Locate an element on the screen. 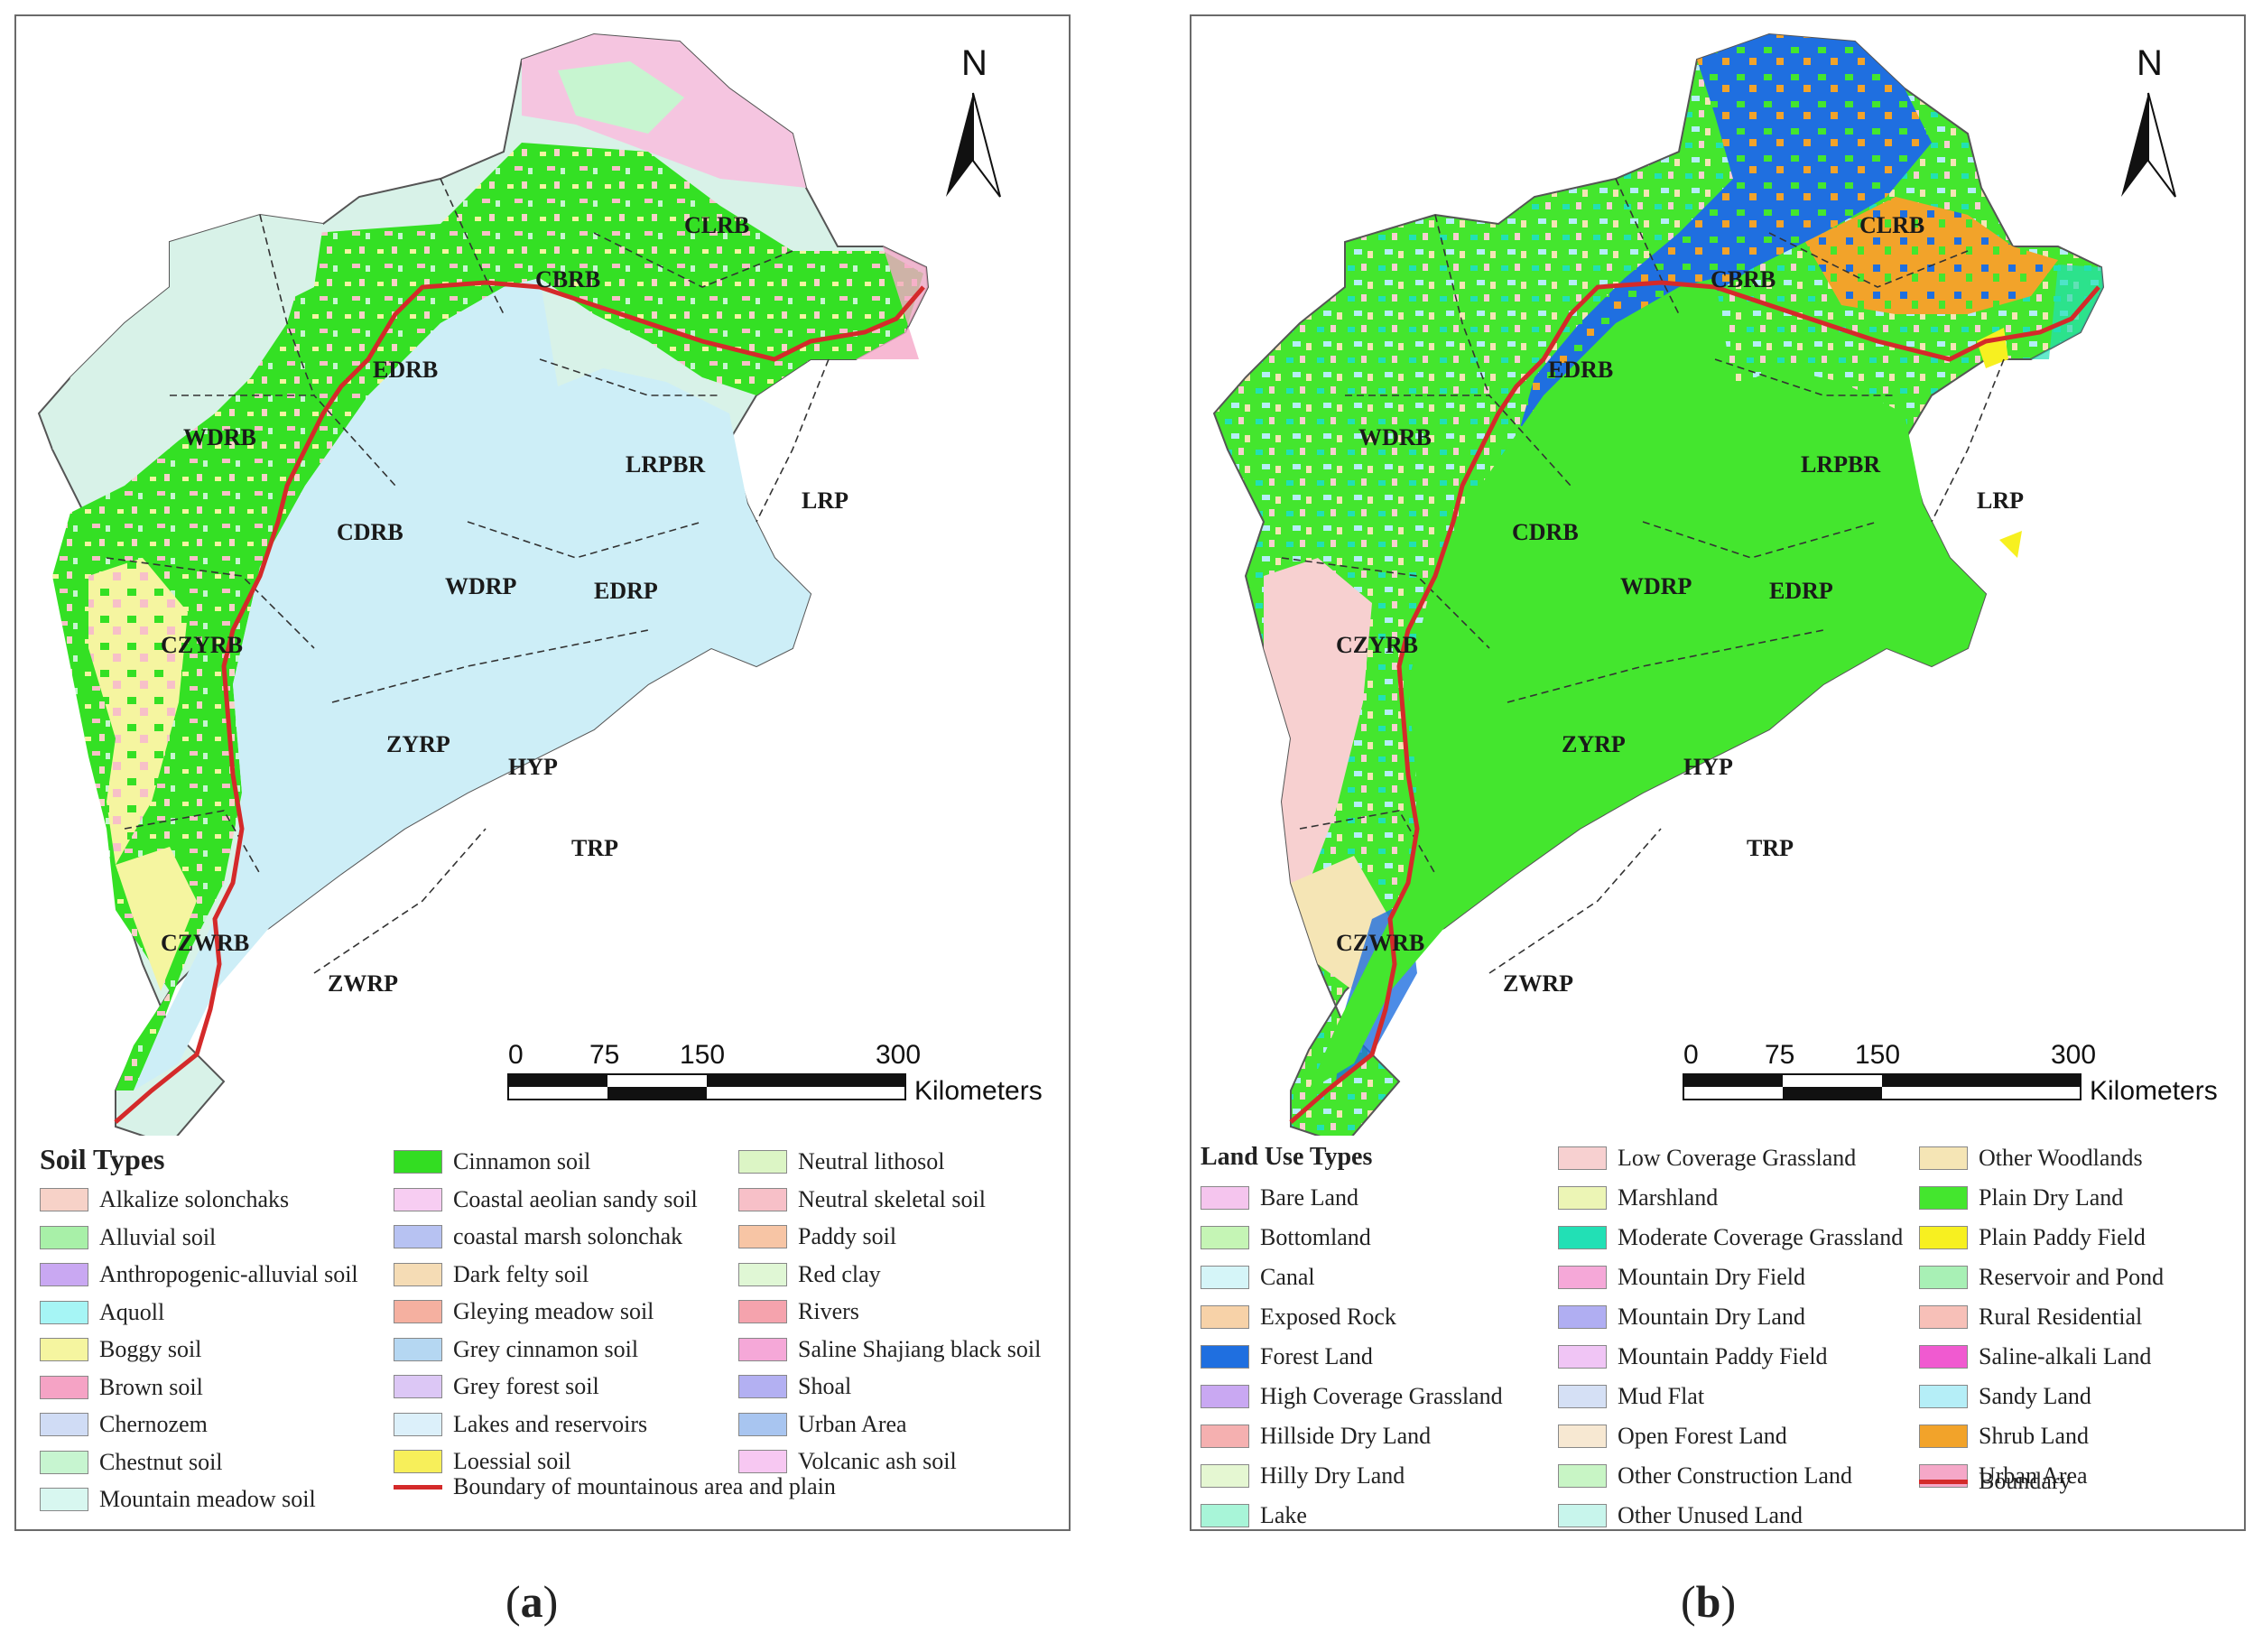 The width and height of the screenshot is (2253, 1652). legend-item: Boggy soil is located at coordinates (120, 1349).